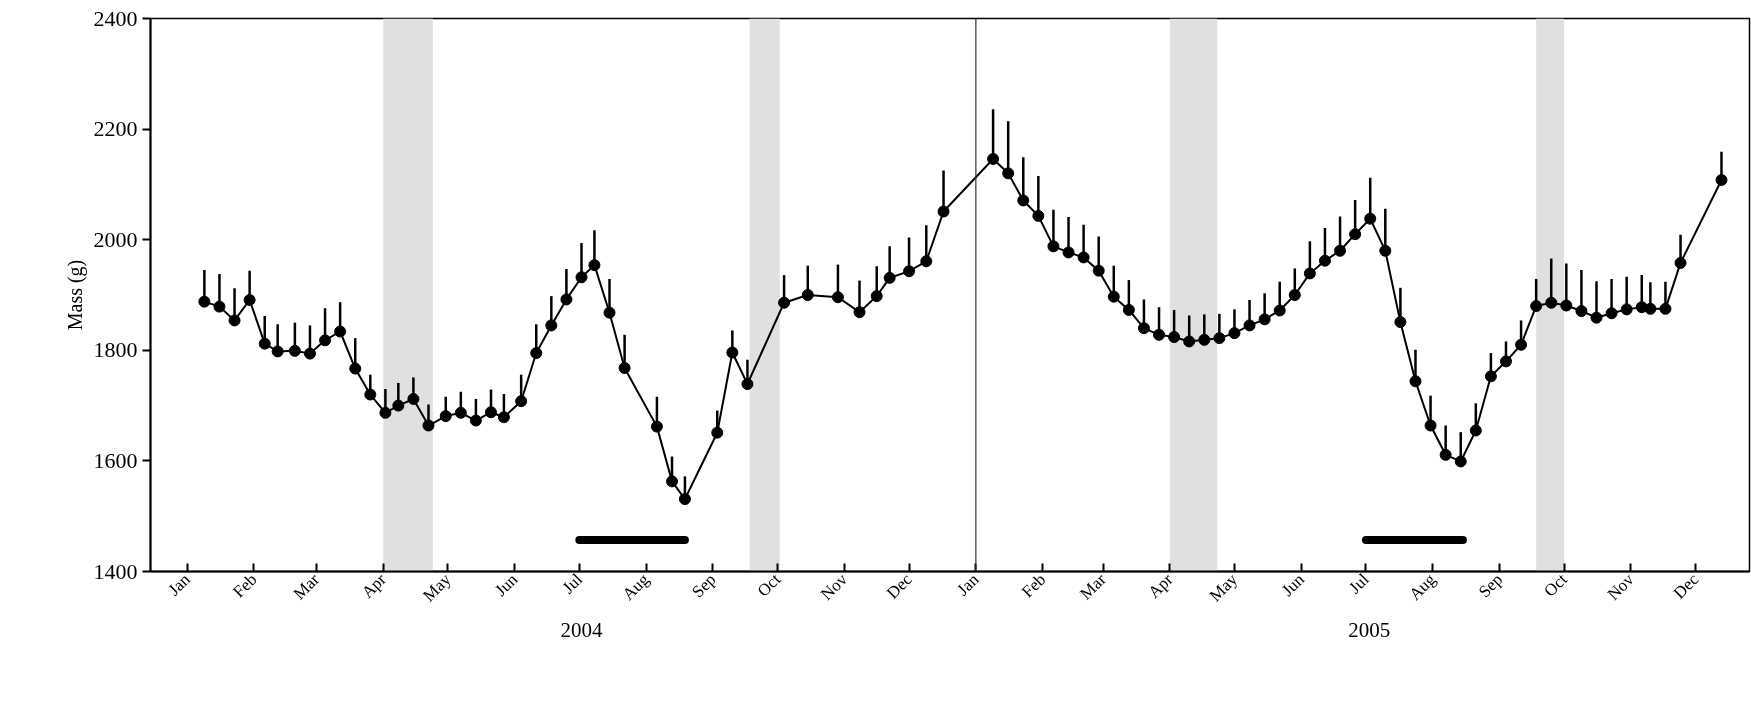 Image resolution: width=1751 pixels, height=701 pixels. What do you see at coordinates (75, 295) in the screenshot?
I see `y-axis-title: Mass (g)` at bounding box center [75, 295].